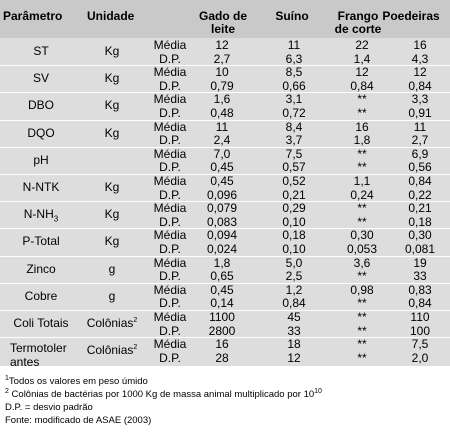 This screenshot has height=439, width=450. What do you see at coordinates (25, 362) in the screenshot?
I see `parameter-text-line2: antes` at bounding box center [25, 362].